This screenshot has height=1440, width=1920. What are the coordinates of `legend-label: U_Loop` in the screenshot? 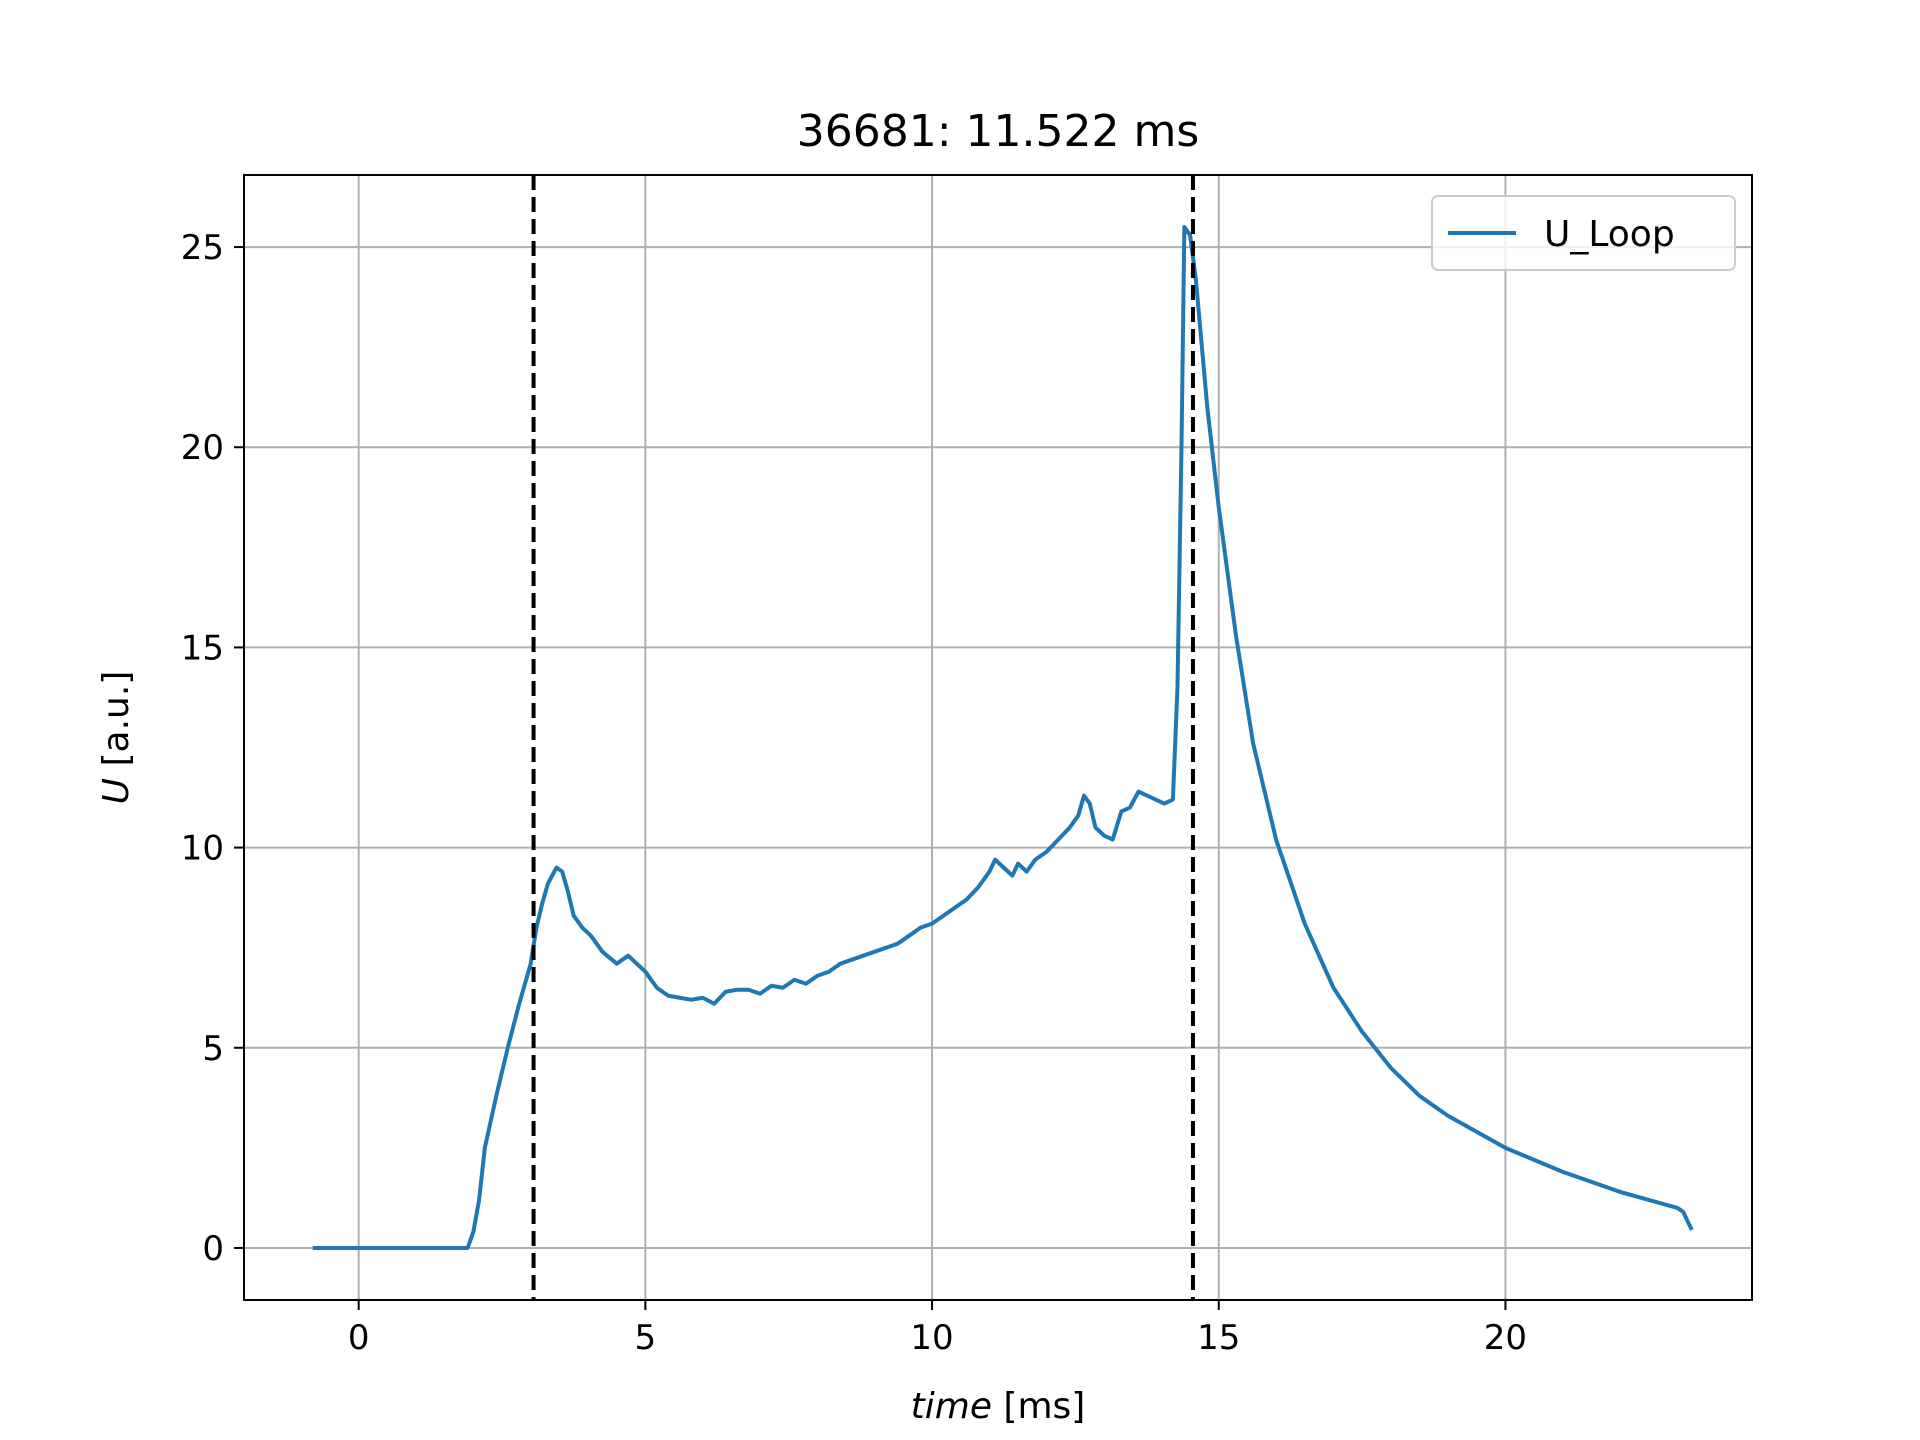 It's located at (1609, 234).